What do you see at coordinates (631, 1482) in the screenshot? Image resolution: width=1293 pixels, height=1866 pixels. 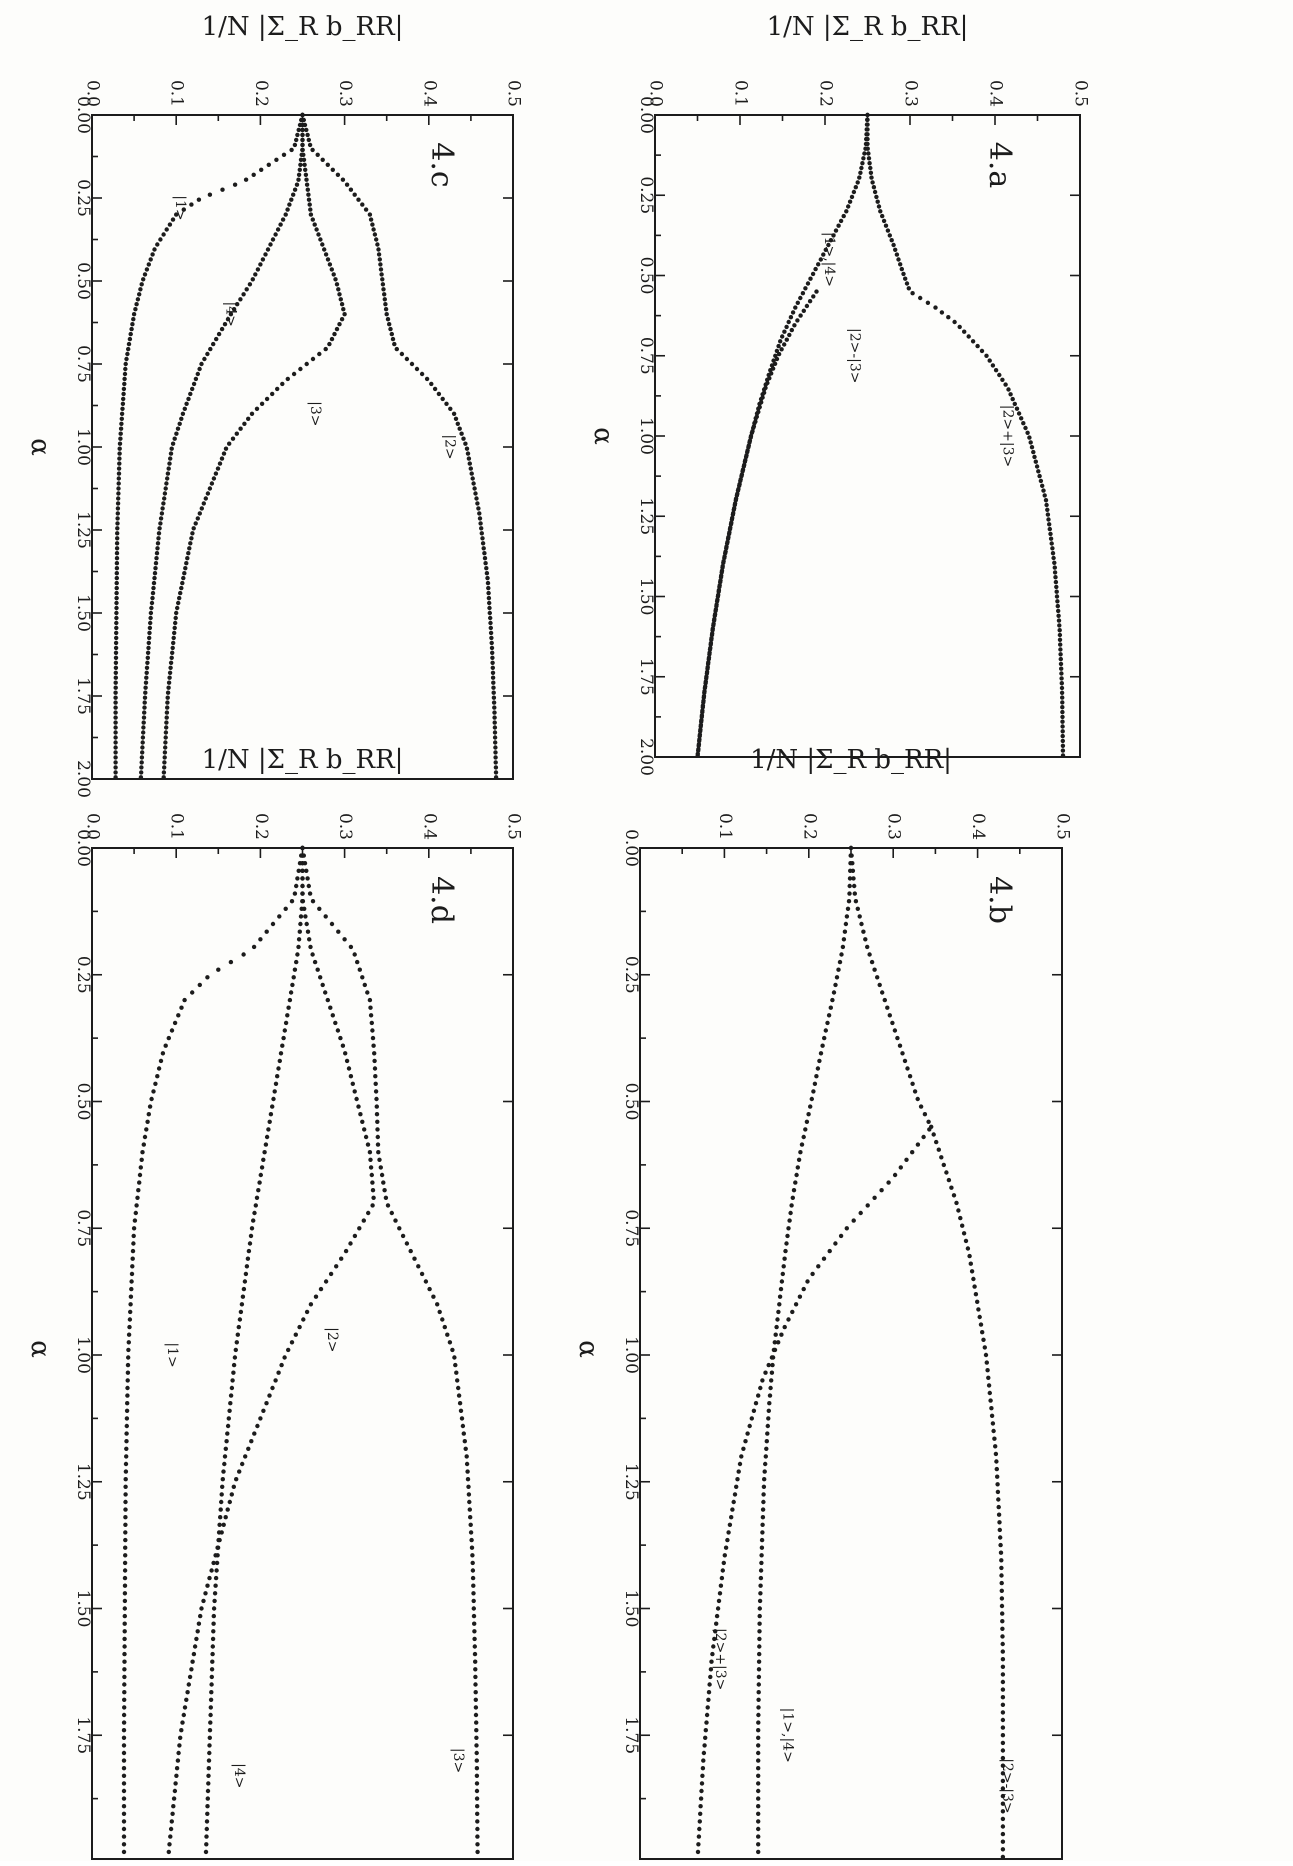 I see `x-tick-label: 1.25` at bounding box center [631, 1482].